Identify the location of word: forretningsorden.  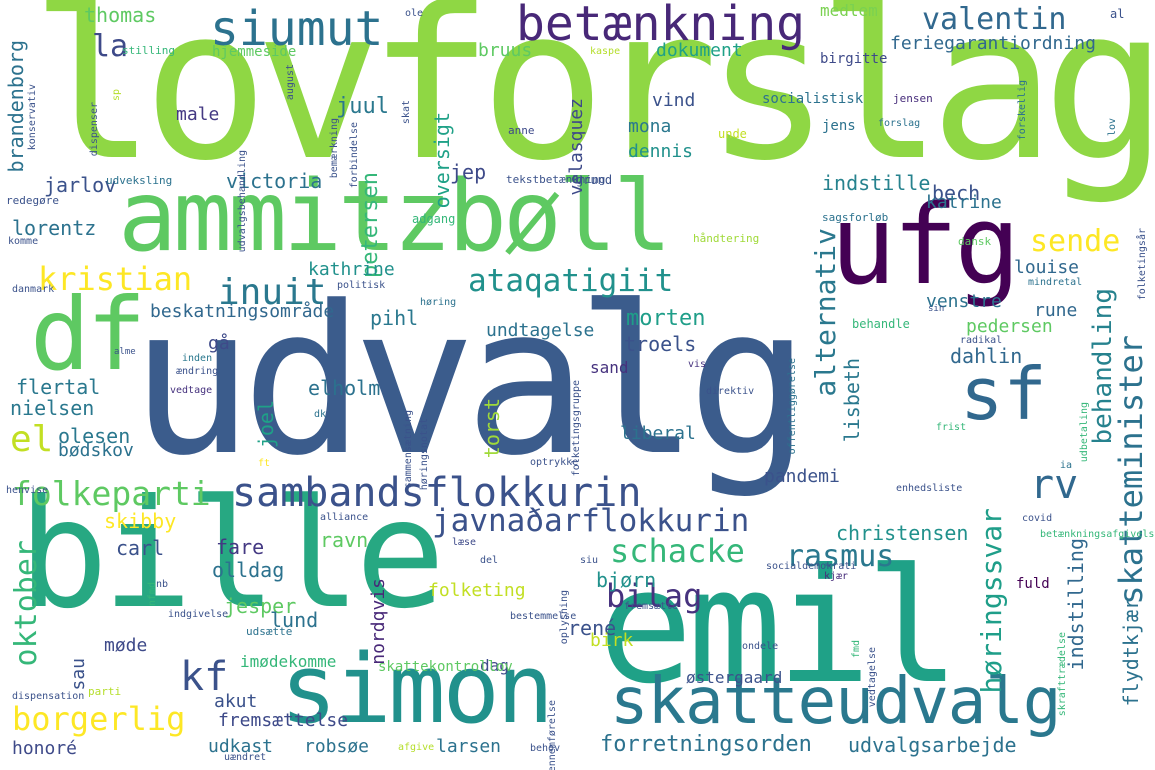
(706, 744).